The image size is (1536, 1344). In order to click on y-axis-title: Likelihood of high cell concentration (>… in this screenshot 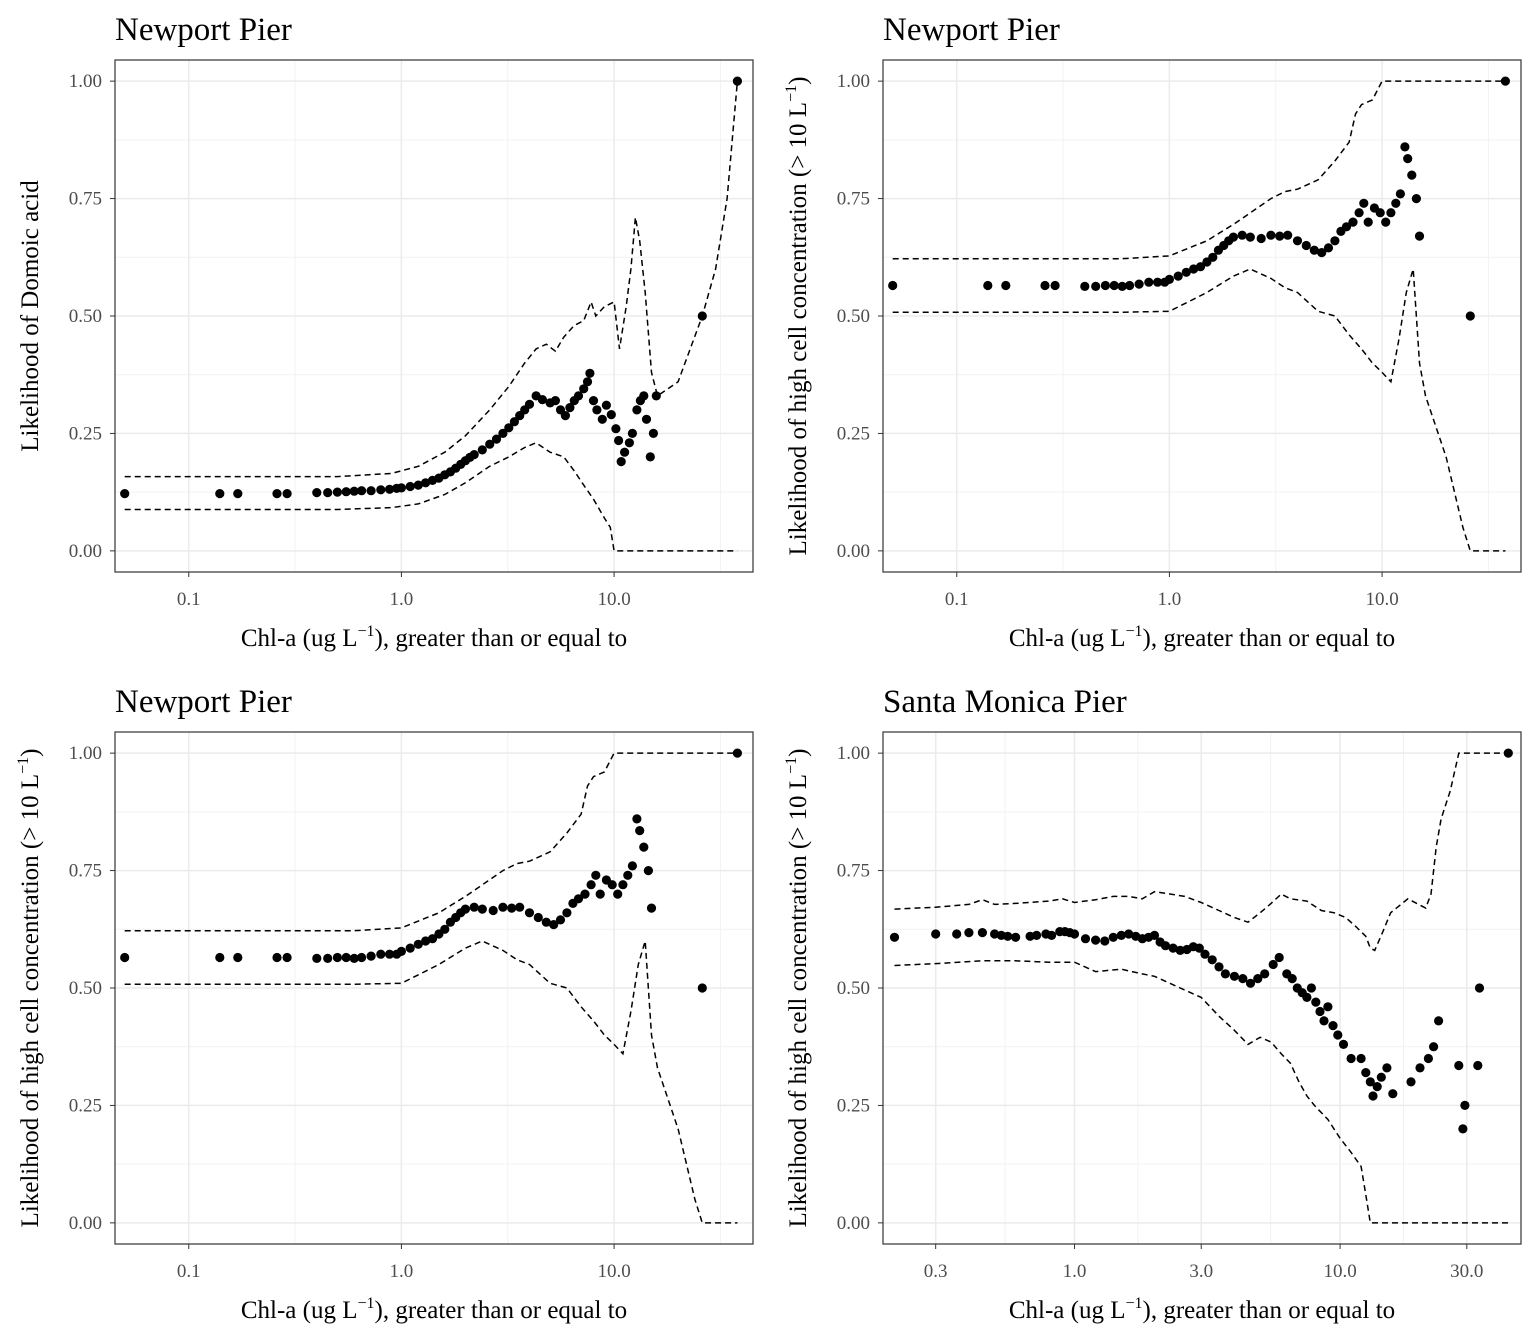, I will do `click(797, 316)`.